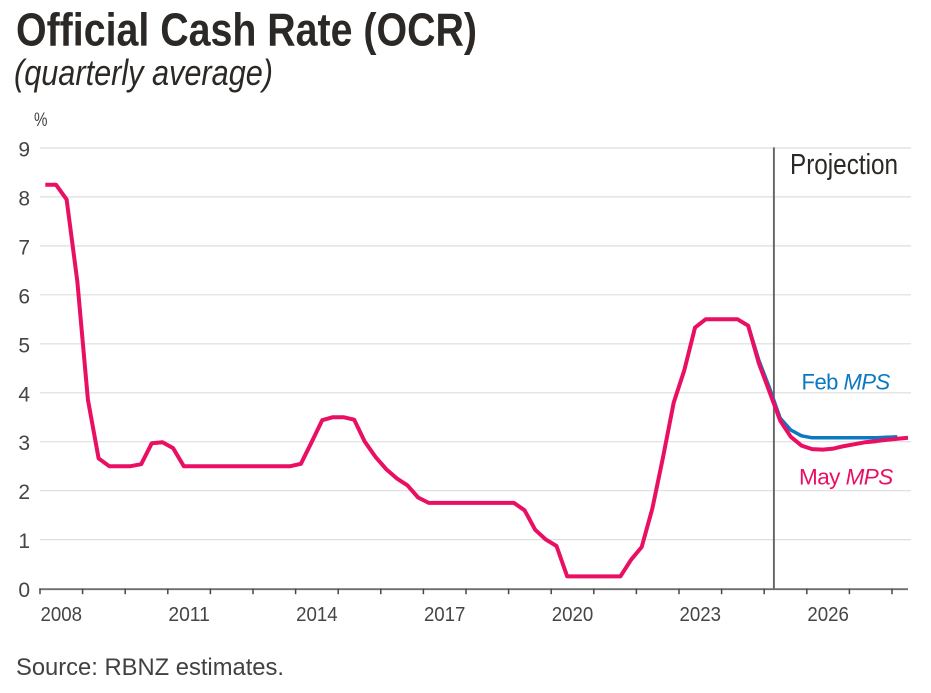 The width and height of the screenshot is (931, 693). Describe the element at coordinates (846, 477) in the screenshot. I see `svg-text: May MPS` at that location.